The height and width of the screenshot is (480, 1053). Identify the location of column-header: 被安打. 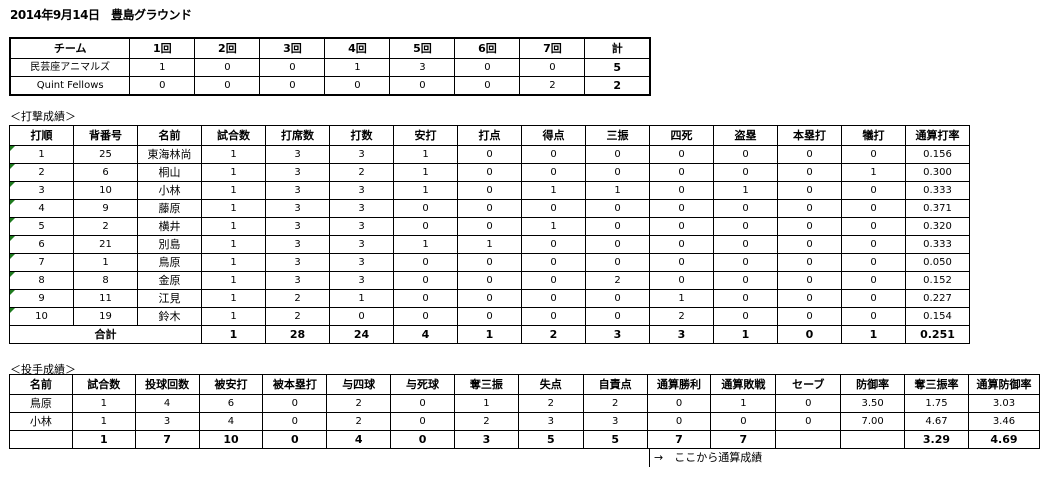
(231, 384).